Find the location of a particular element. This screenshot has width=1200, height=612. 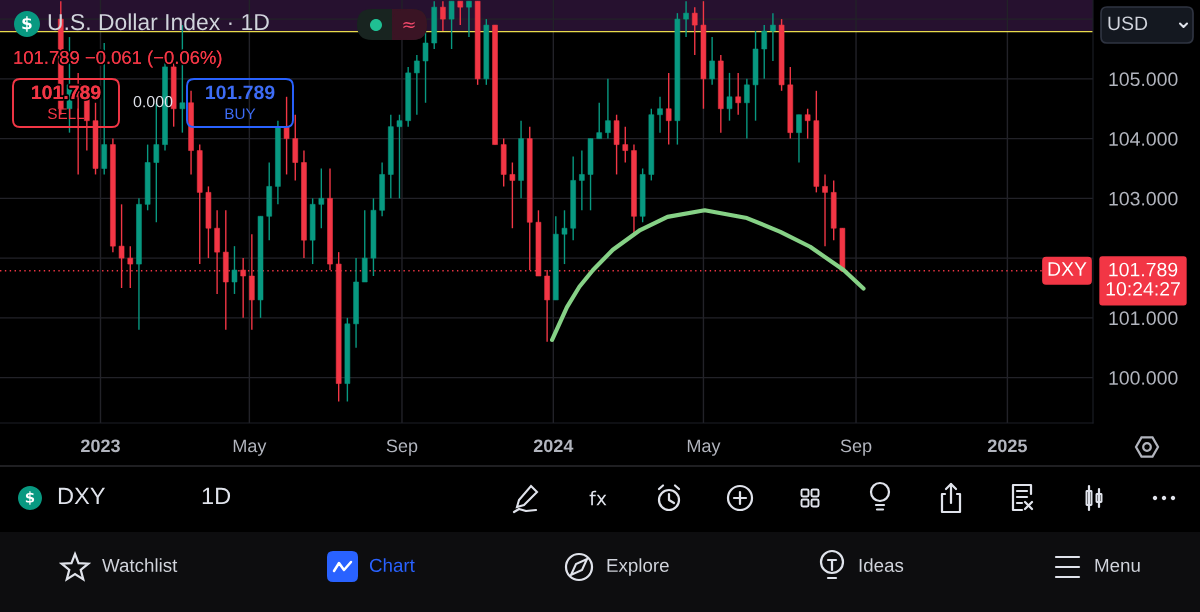

text: Chart is located at coordinates (392, 565).